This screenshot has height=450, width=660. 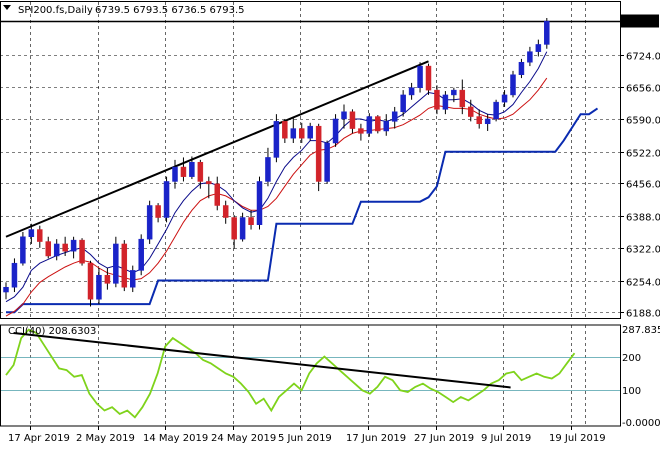 I want to click on price-tick-label: 6590.0, so click(x=643, y=121).